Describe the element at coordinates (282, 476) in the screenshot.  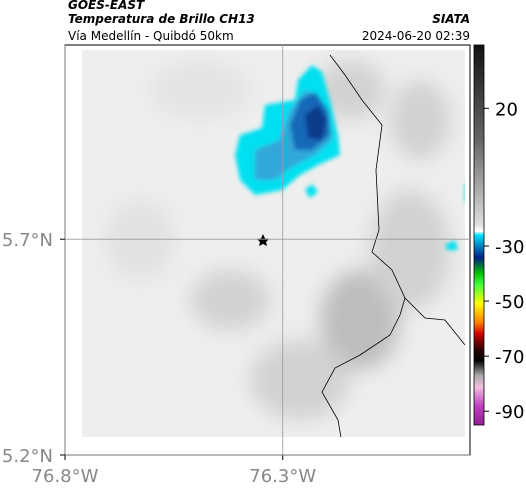
I see `x-tick-label: 76.3°W` at that location.